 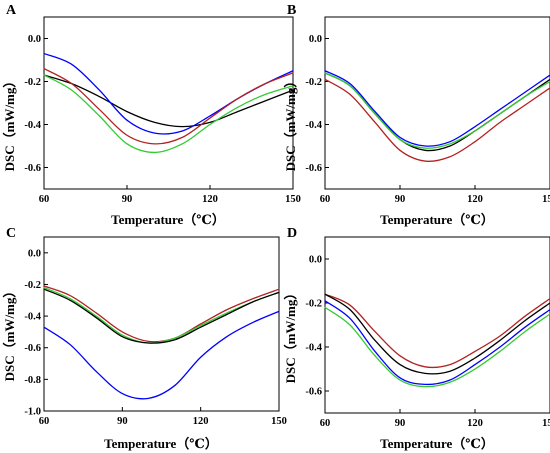 I want to click on y-tick-label-c-5: 0.0, so click(x=34, y=253).